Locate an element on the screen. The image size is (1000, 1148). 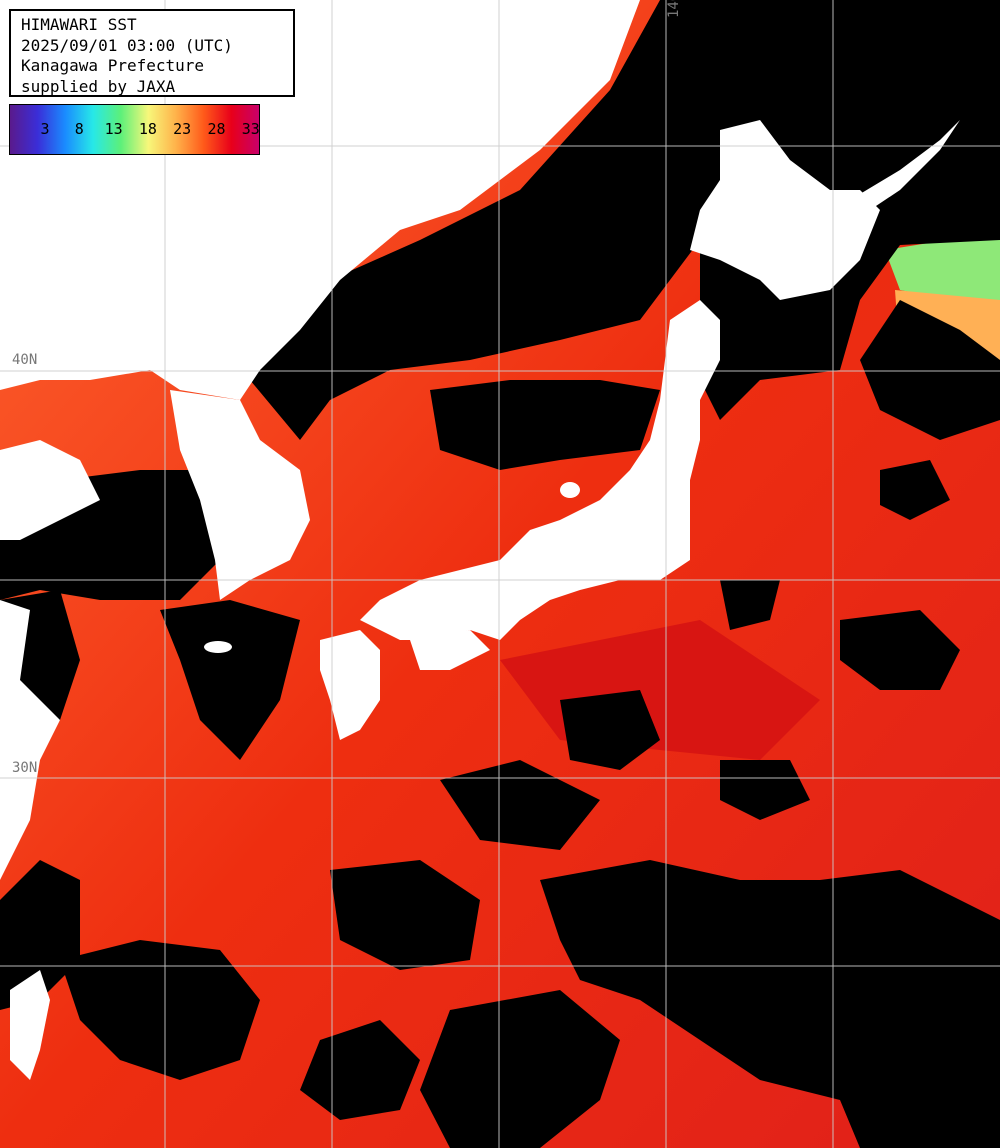
legend-tick-3: 3 is located at coordinates (45, 129).